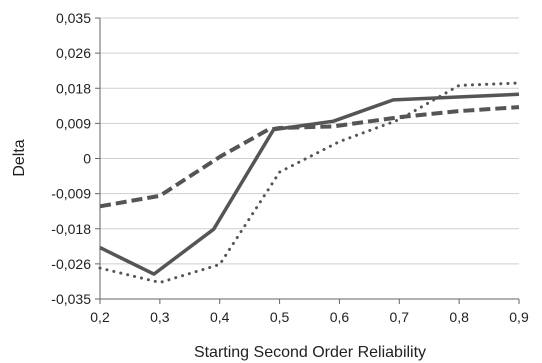 This screenshot has height=363, width=542. Describe the element at coordinates (71, 194) in the screenshot. I see `y-tick-label: -0,009` at that location.